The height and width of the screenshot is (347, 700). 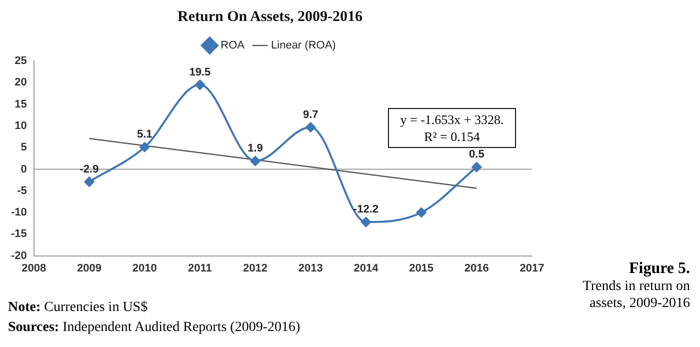 I want to click on caption: Figure 5., so click(x=659, y=269).